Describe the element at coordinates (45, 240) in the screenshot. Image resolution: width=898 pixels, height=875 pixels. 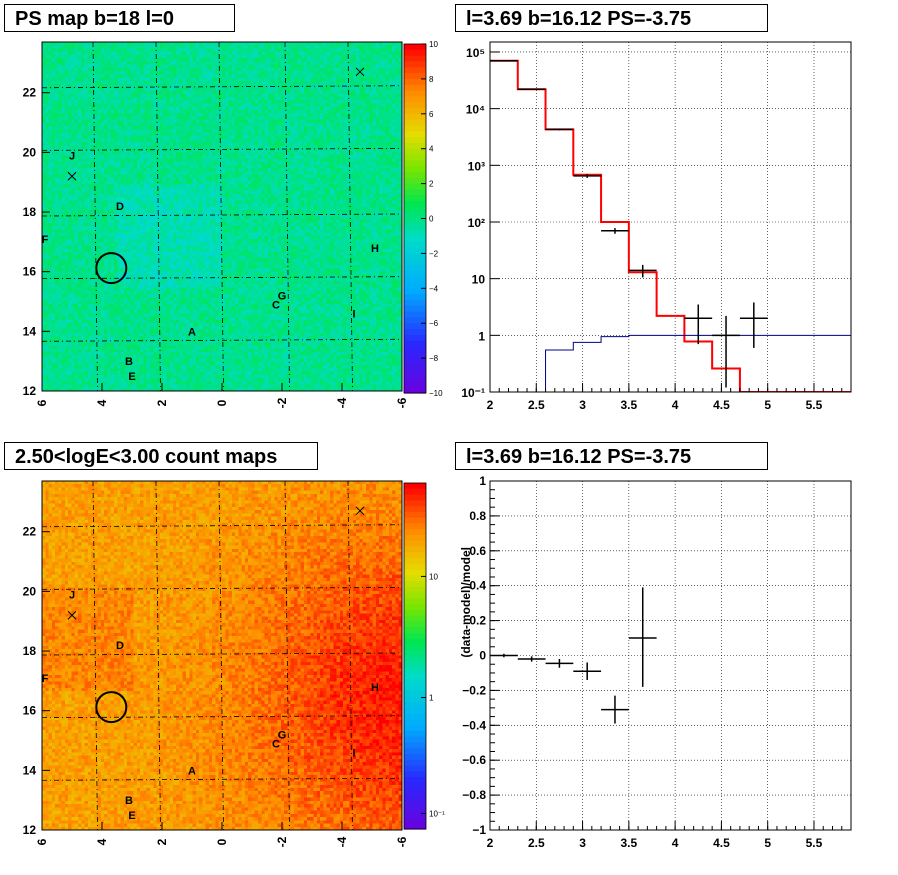
I see `source-label: F` at that location.